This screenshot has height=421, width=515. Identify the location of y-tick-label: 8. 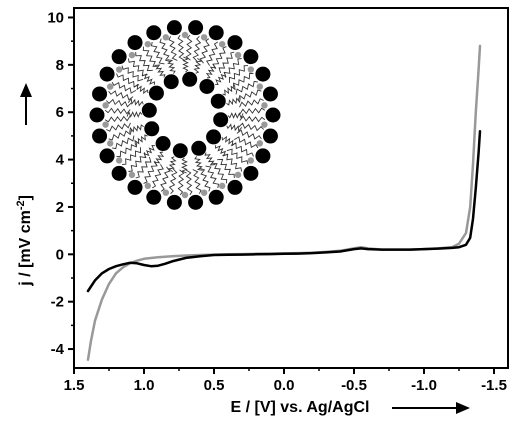
(60, 65).